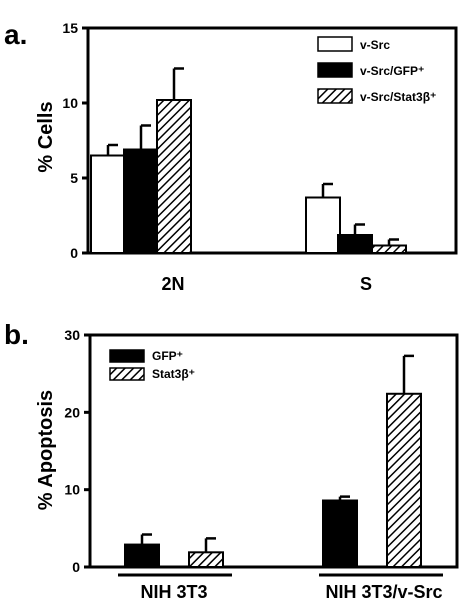 The height and width of the screenshot is (612, 474). Describe the element at coordinates (74, 178) in the screenshot. I see `y-tick-label: 5` at that location.